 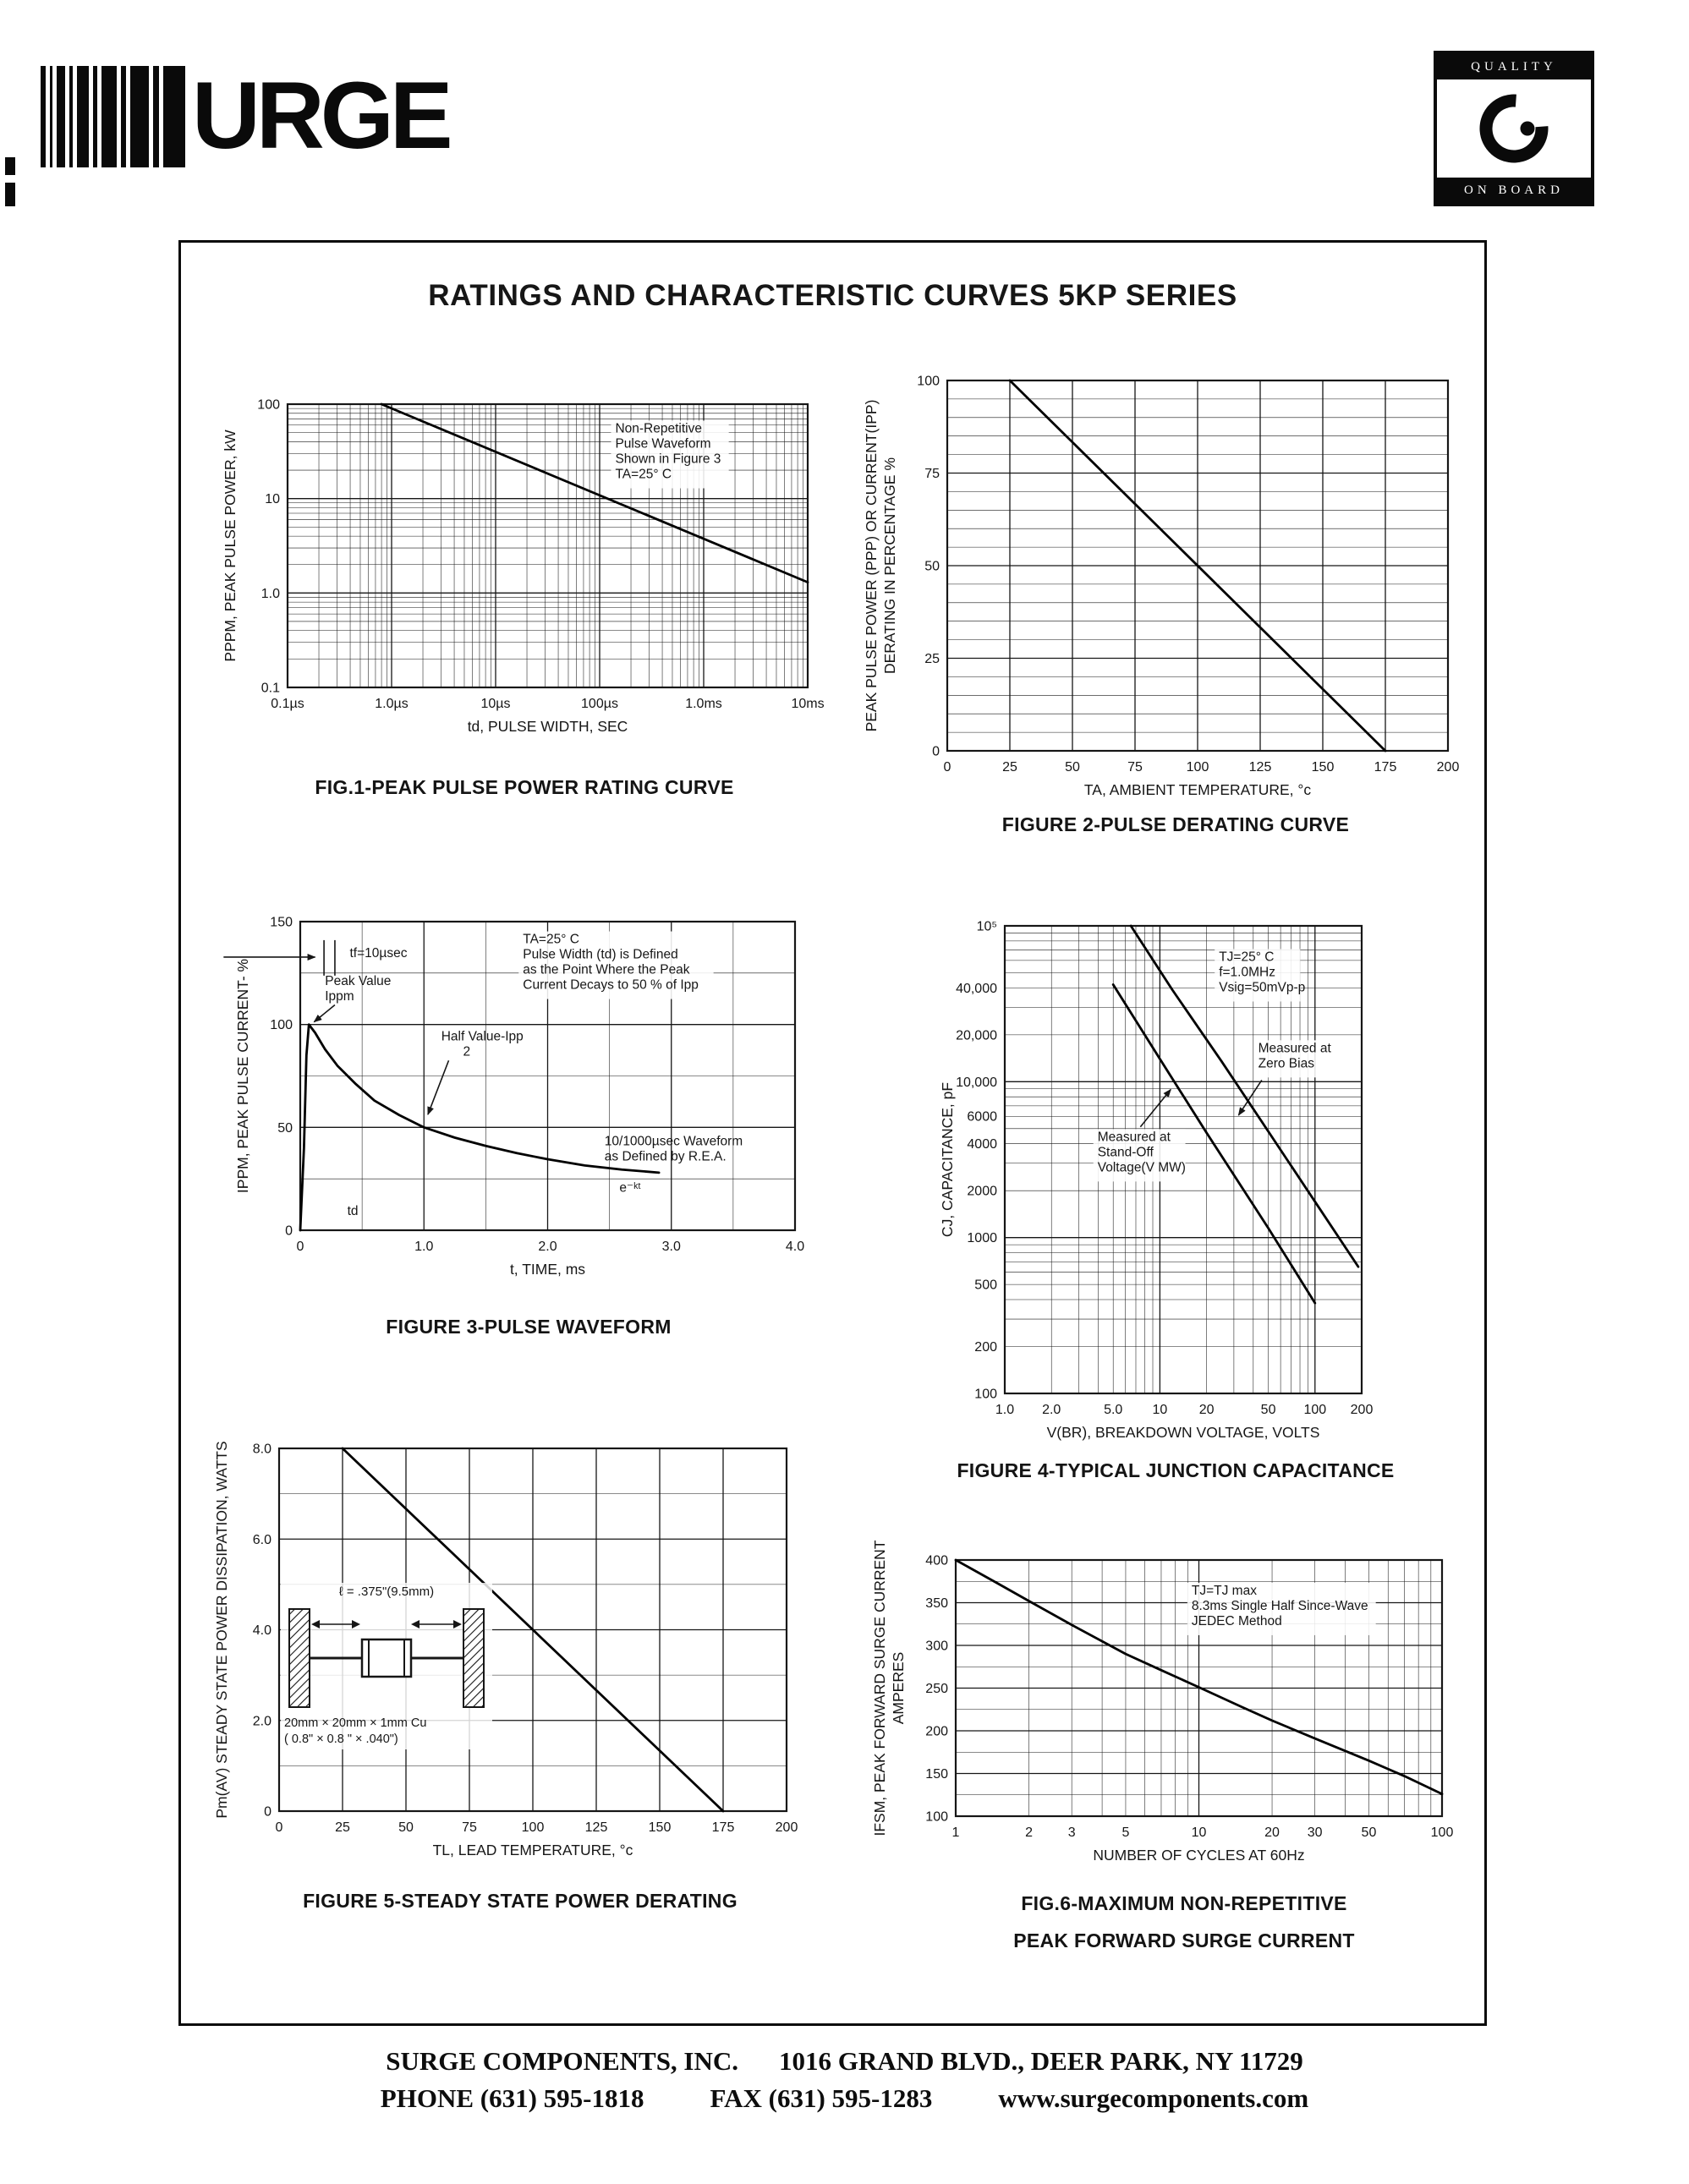 What do you see at coordinates (474, 1658) in the screenshot?
I see `right-cu-plate` at bounding box center [474, 1658].